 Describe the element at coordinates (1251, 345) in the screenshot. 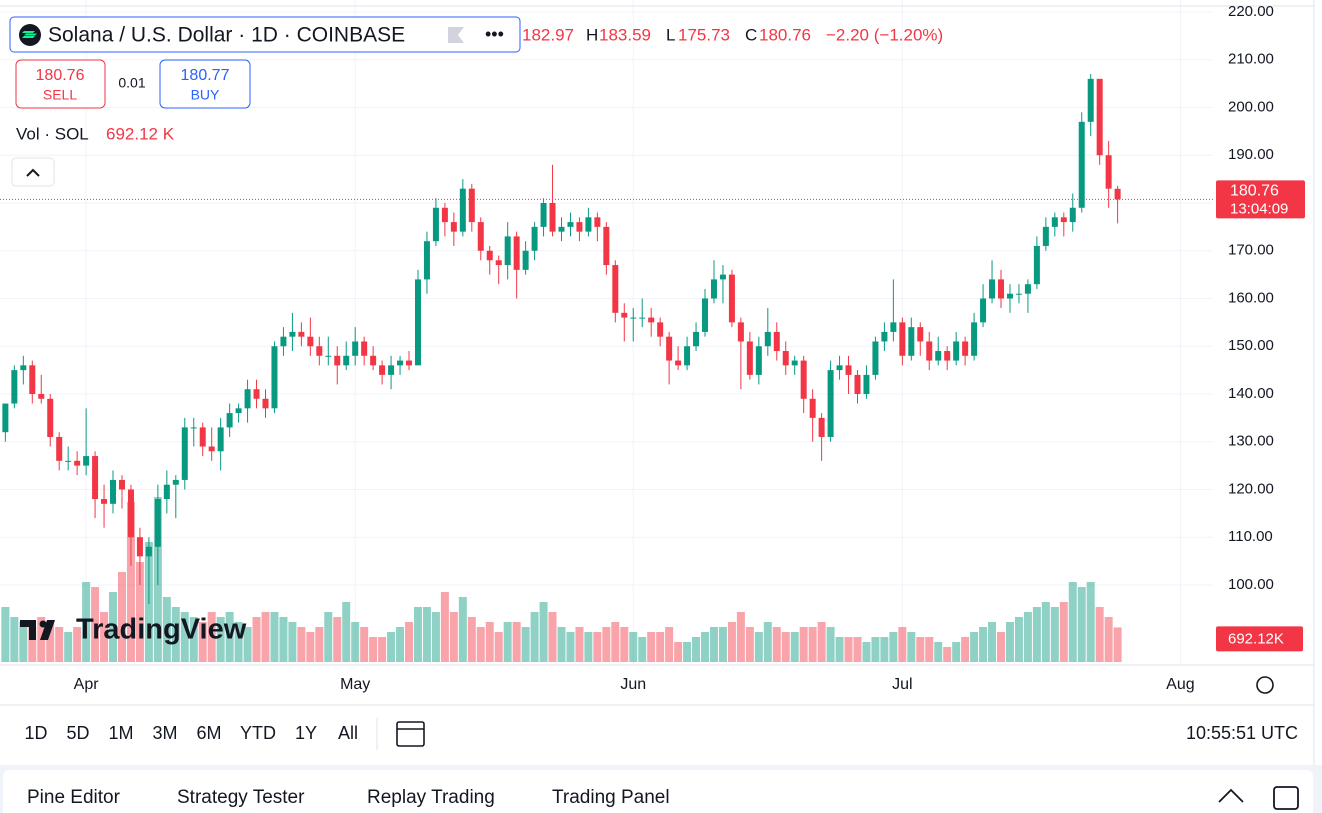

I see `y-tick-label: 150.00` at that location.